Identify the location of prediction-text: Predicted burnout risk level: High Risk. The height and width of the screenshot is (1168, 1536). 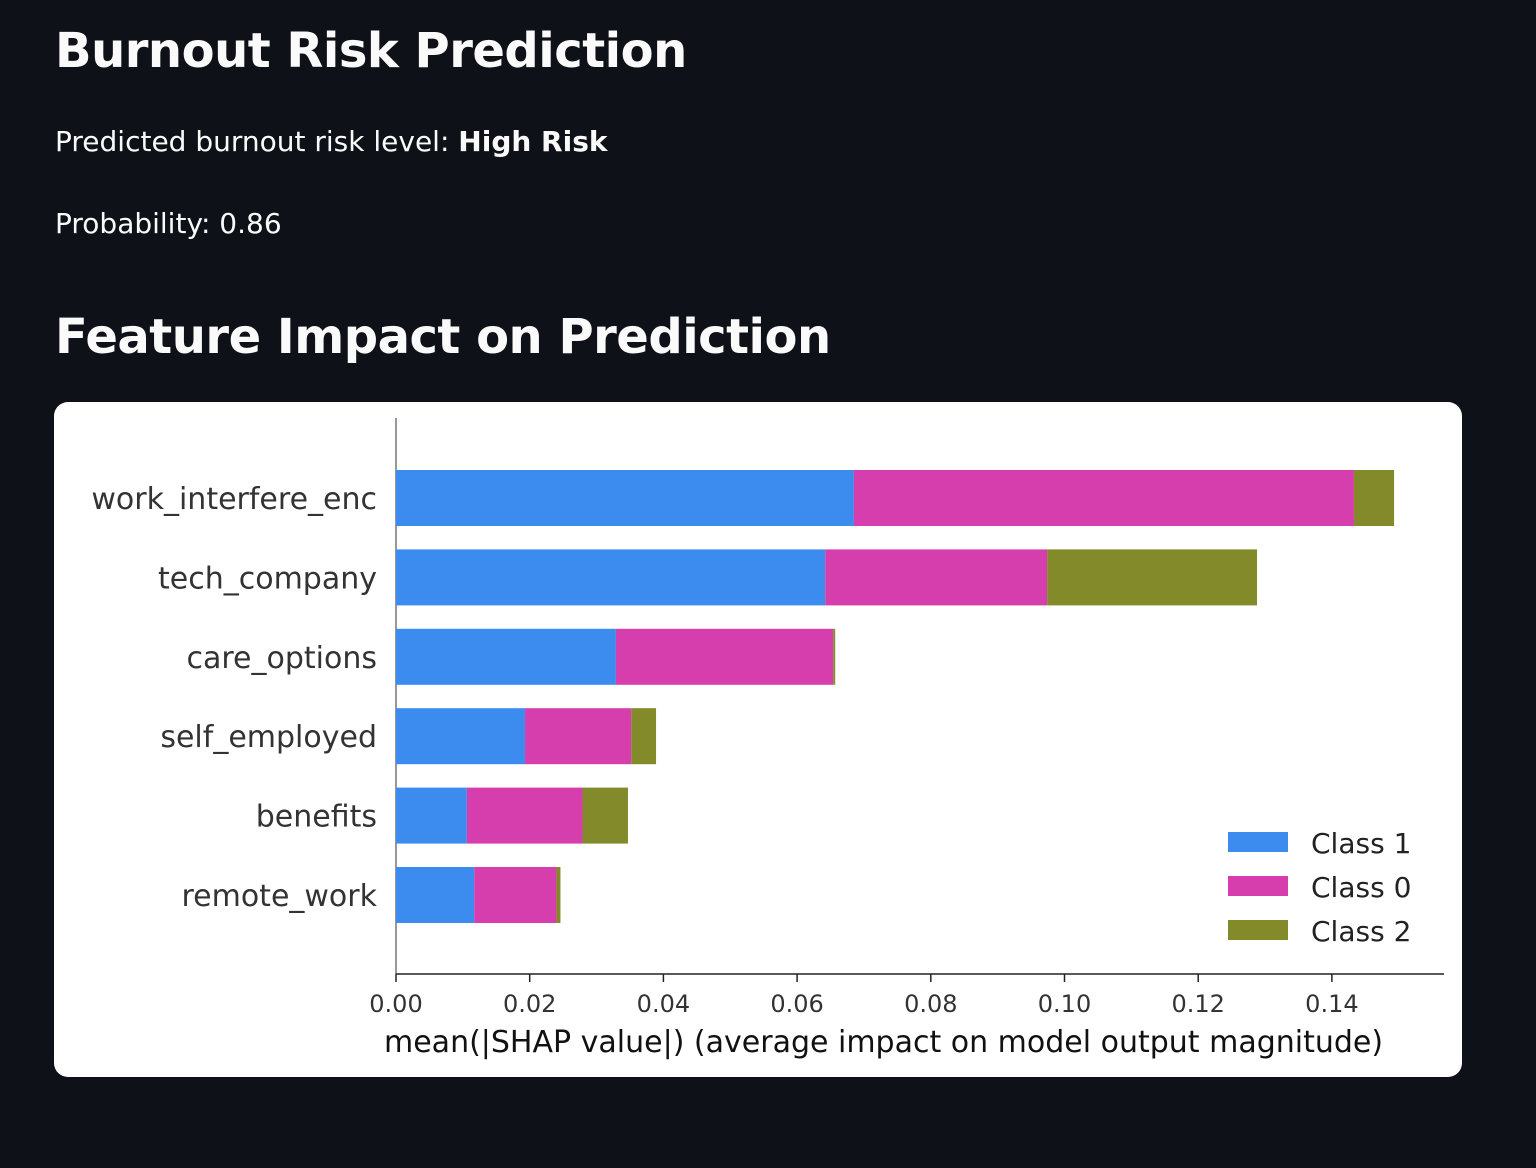
(331, 142).